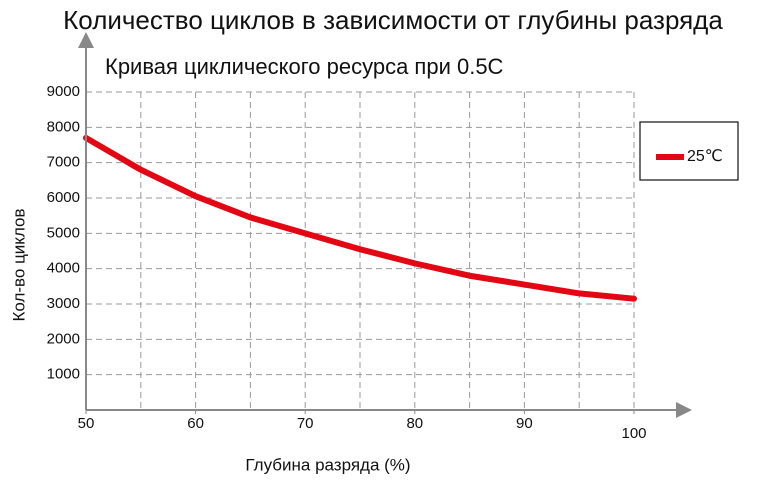 This screenshot has width=782, height=487. I want to click on y-axis-arrow, so click(86, 40).